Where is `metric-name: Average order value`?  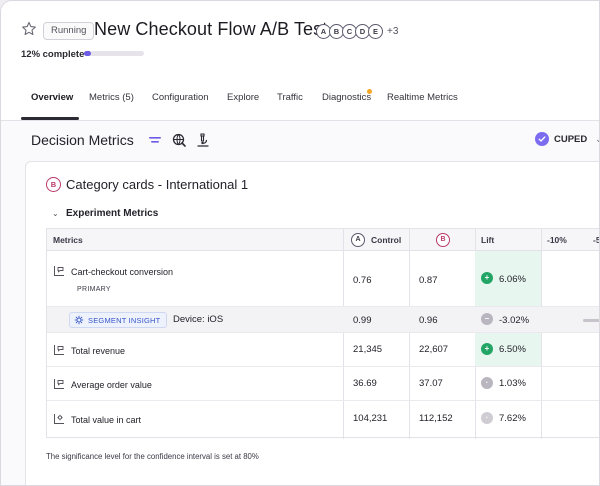
metric-name: Average order value is located at coordinates (111, 385).